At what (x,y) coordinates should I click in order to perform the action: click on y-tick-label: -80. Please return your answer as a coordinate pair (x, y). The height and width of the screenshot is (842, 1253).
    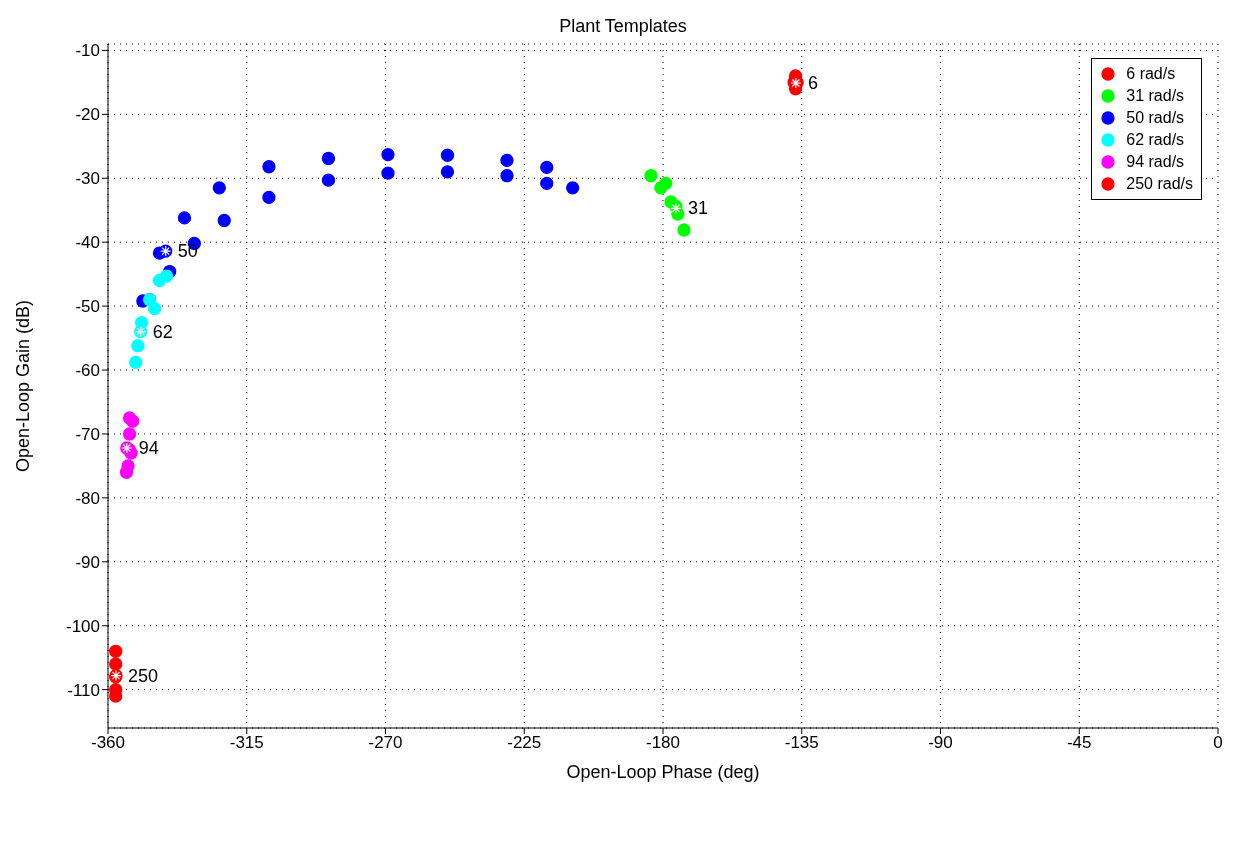
    Looking at the image, I should click on (87, 498).